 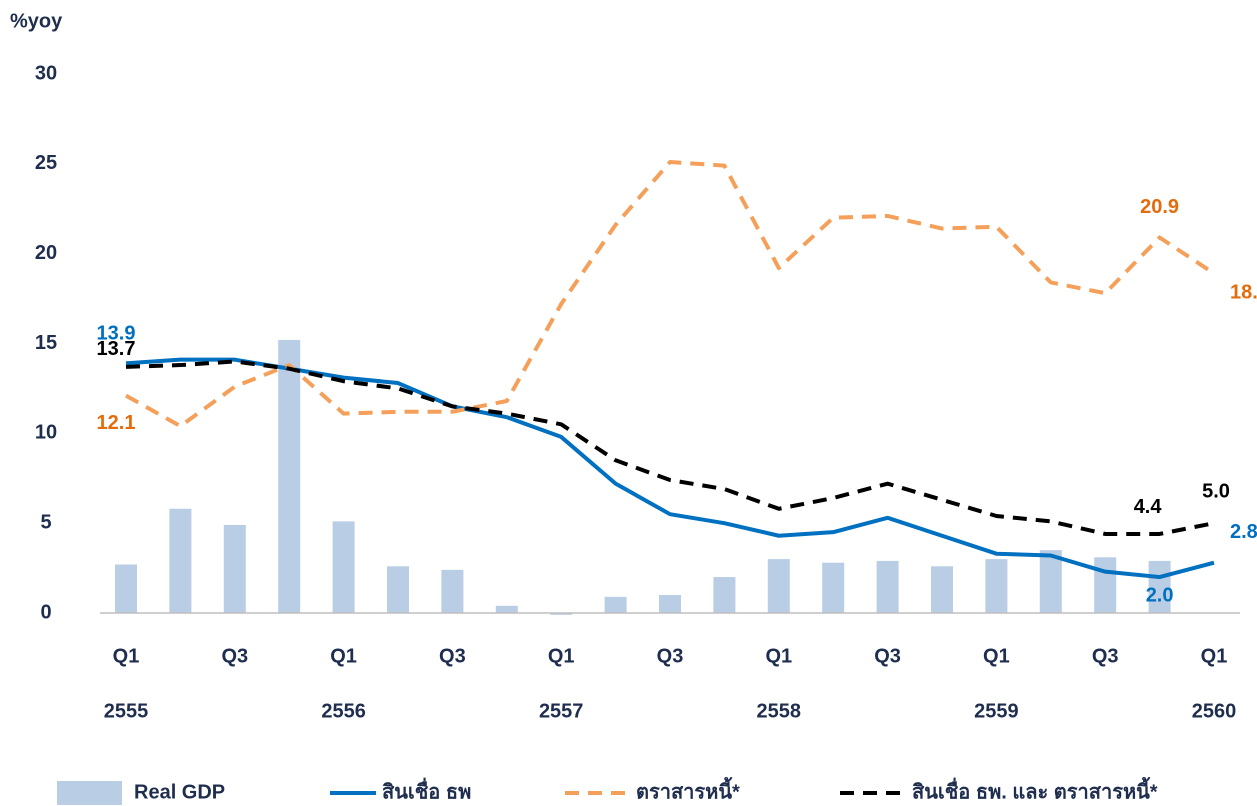 What do you see at coordinates (36, 21) in the screenshot?
I see `y-axis-label: %yoy` at bounding box center [36, 21].